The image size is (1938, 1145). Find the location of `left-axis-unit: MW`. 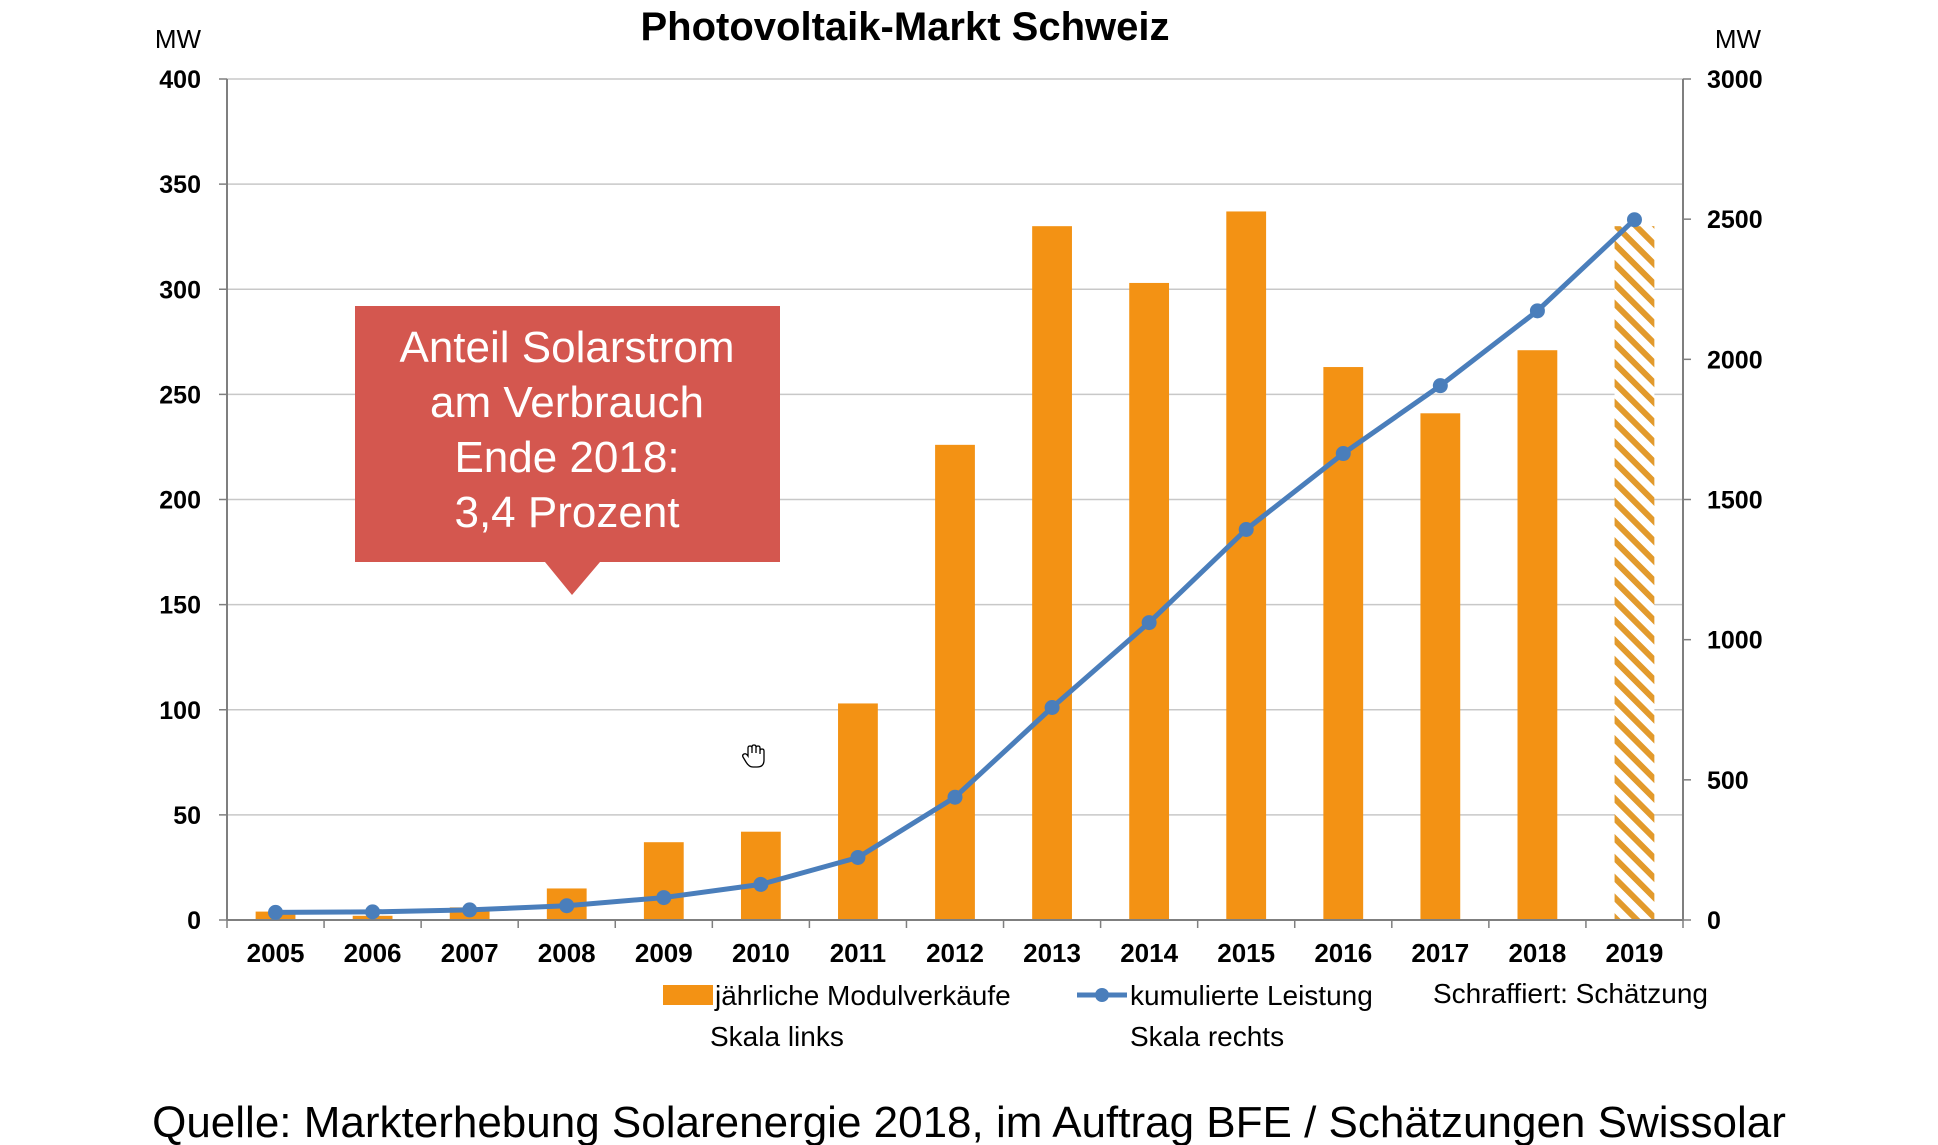

left-axis-unit: MW is located at coordinates (178, 39).